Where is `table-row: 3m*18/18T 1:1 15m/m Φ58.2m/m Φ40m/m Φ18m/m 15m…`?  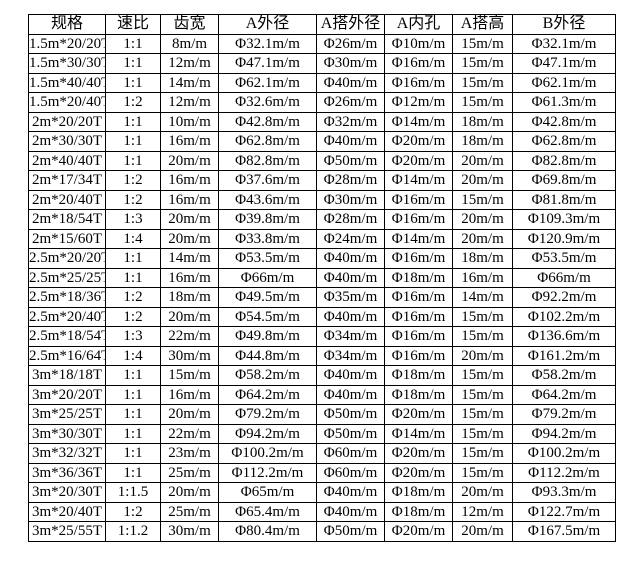 table-row: 3m*18/18T 1:1 15m/m Φ58.2m/m Φ40m/m Φ18m/m 15m… is located at coordinates (322, 375).